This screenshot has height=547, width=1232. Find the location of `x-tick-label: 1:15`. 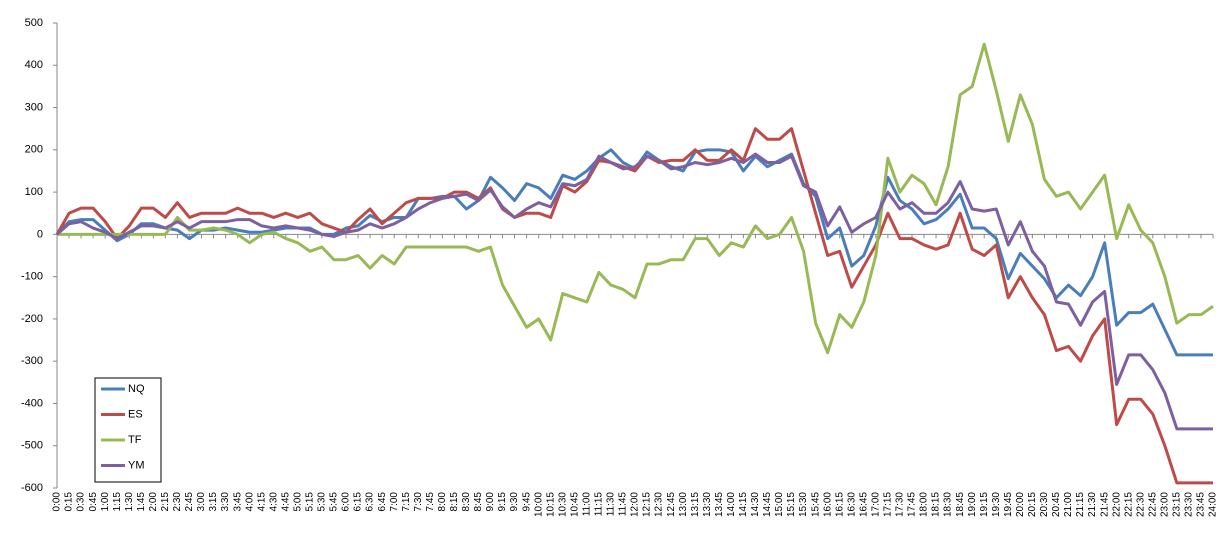

x-tick-label: 1:15 is located at coordinates (117, 502).